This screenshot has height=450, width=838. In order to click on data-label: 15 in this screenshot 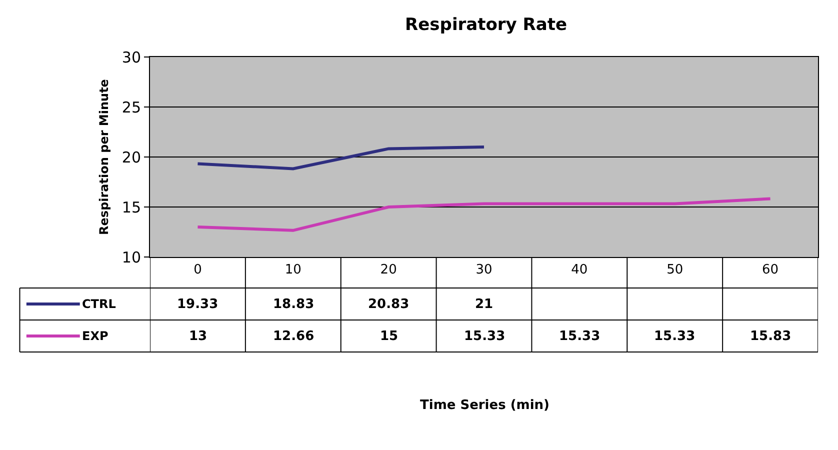, I will do `click(389, 336)`.